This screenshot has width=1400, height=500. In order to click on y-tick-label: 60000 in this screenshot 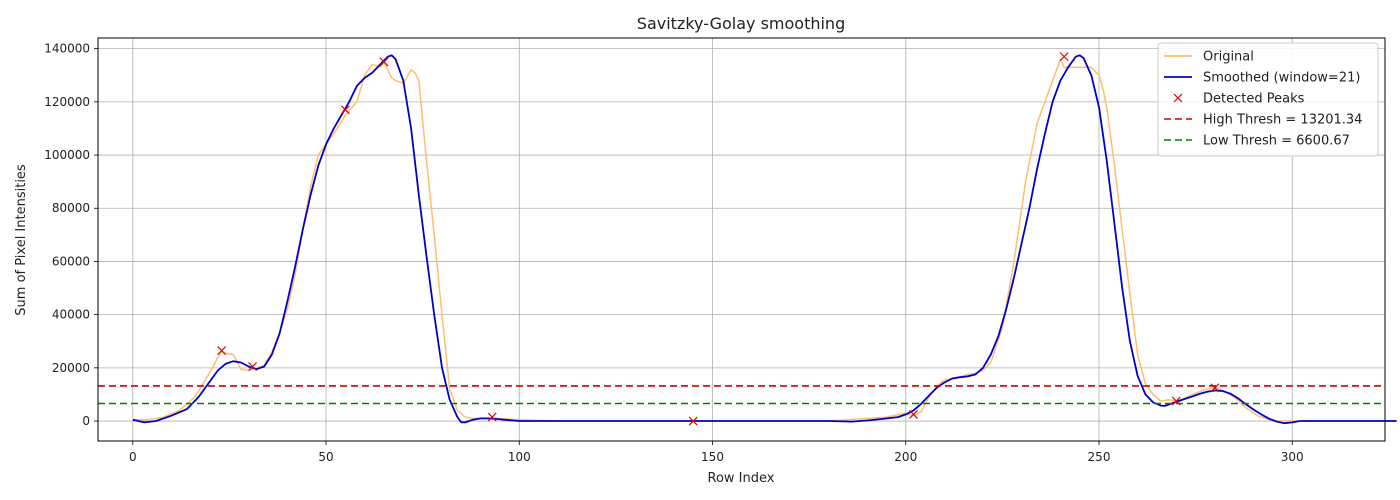, I will do `click(71, 261)`.